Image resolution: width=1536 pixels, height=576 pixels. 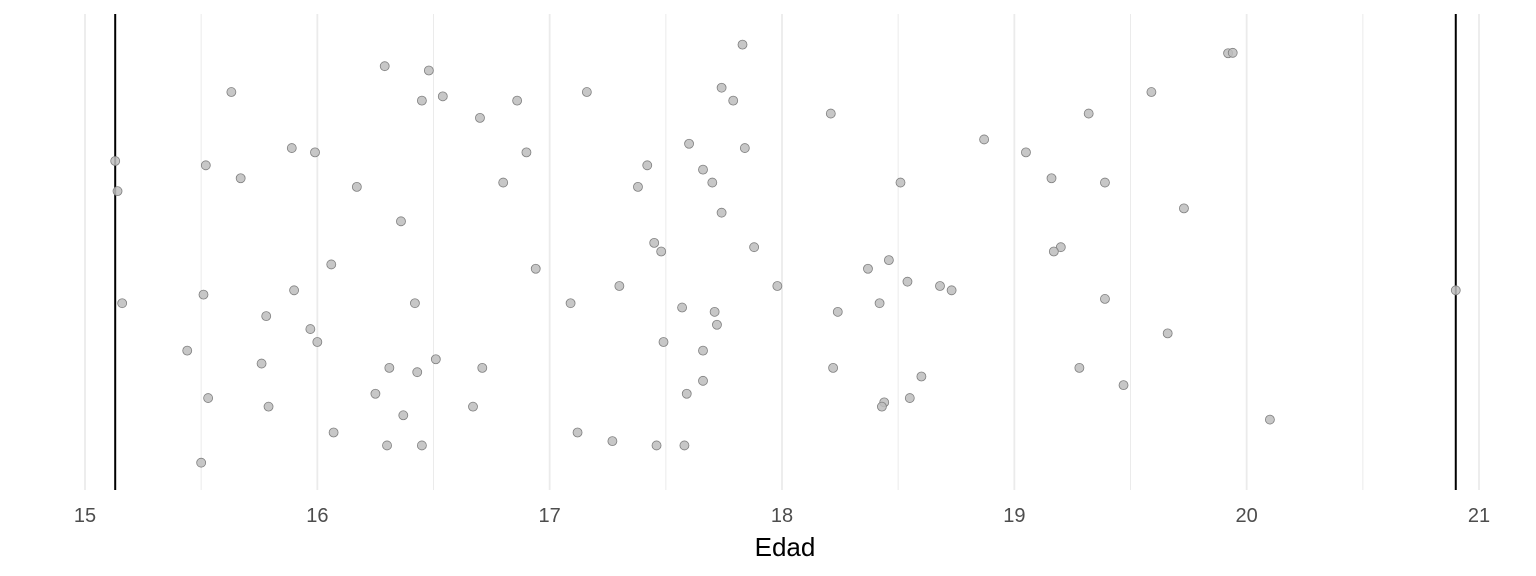 I want to click on x-axis-ticks: 15 16 17 18 19 20 21, so click(x=782, y=516).